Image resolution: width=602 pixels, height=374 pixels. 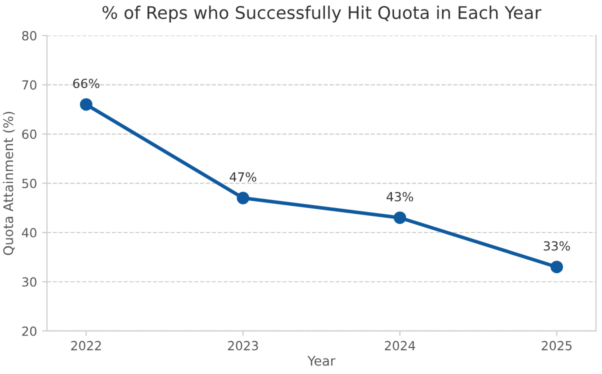 What do you see at coordinates (86, 83) in the screenshot?
I see `data-label: 66%` at bounding box center [86, 83].